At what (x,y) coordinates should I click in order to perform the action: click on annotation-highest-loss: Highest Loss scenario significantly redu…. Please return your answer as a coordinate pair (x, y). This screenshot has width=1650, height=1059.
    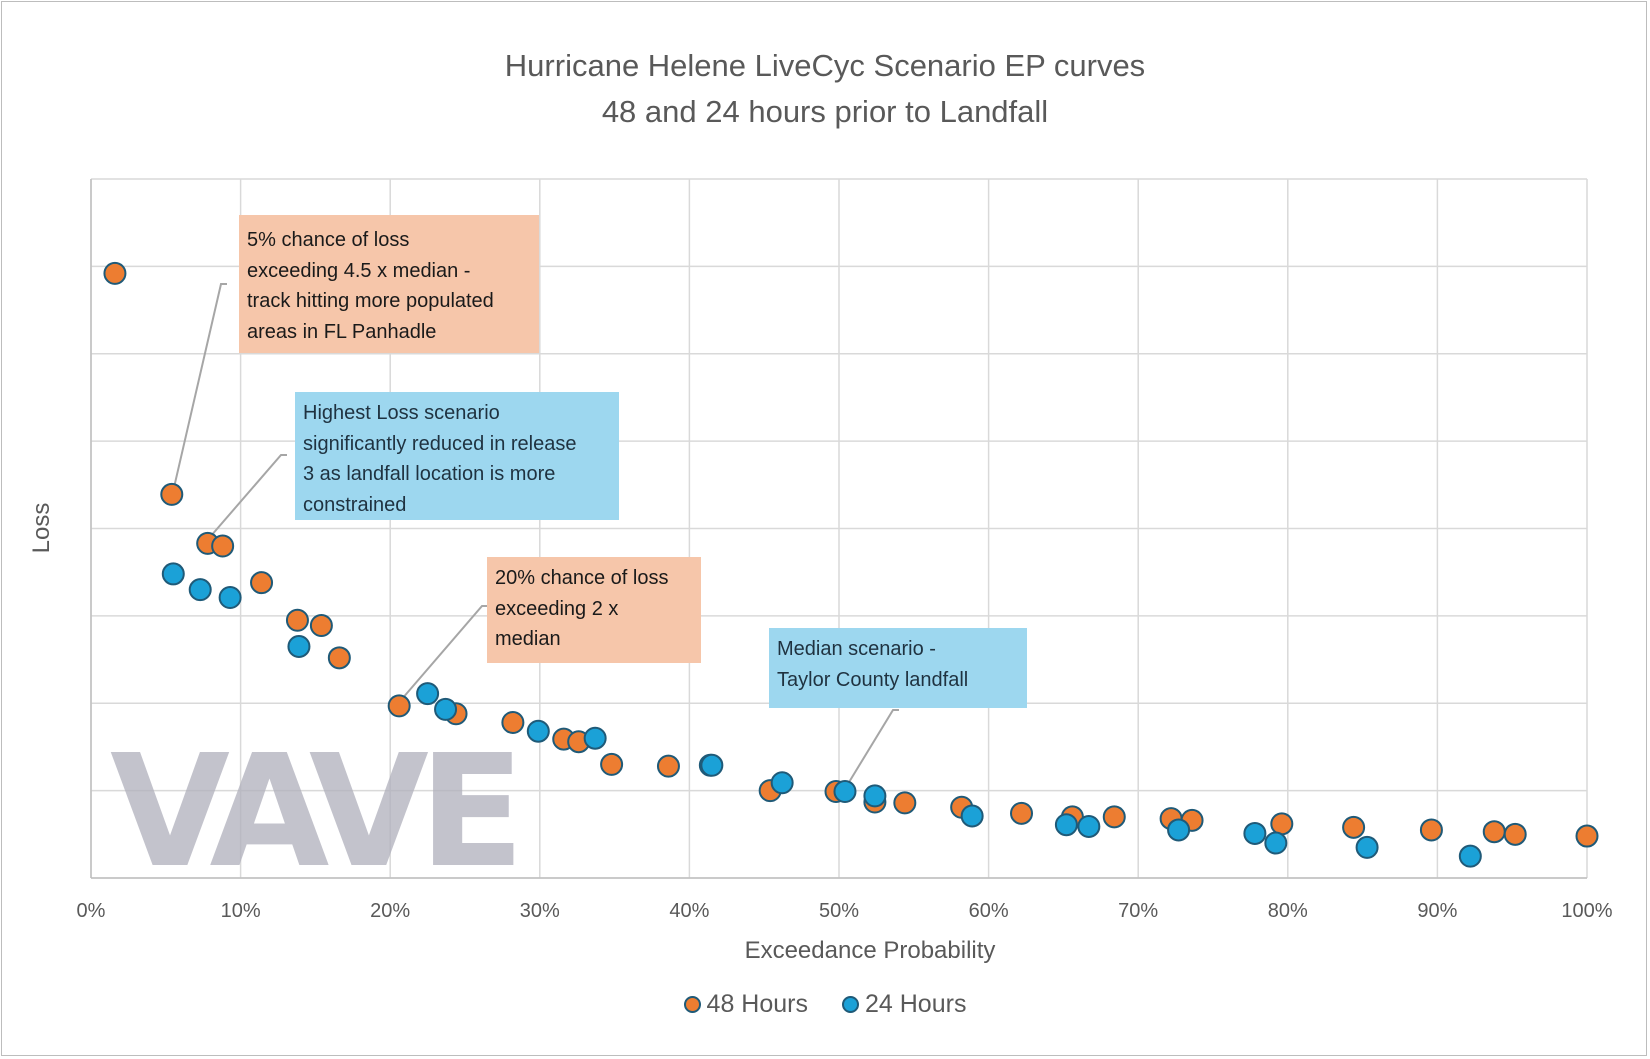
    Looking at the image, I should click on (457, 456).